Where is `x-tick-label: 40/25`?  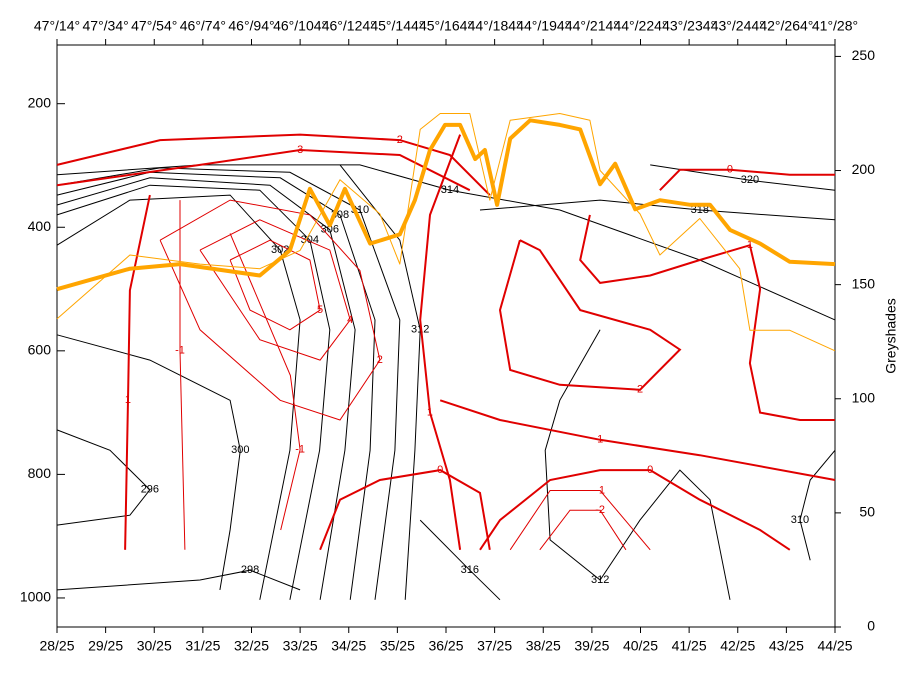
x-tick-label: 40/25 is located at coordinates (640, 646).